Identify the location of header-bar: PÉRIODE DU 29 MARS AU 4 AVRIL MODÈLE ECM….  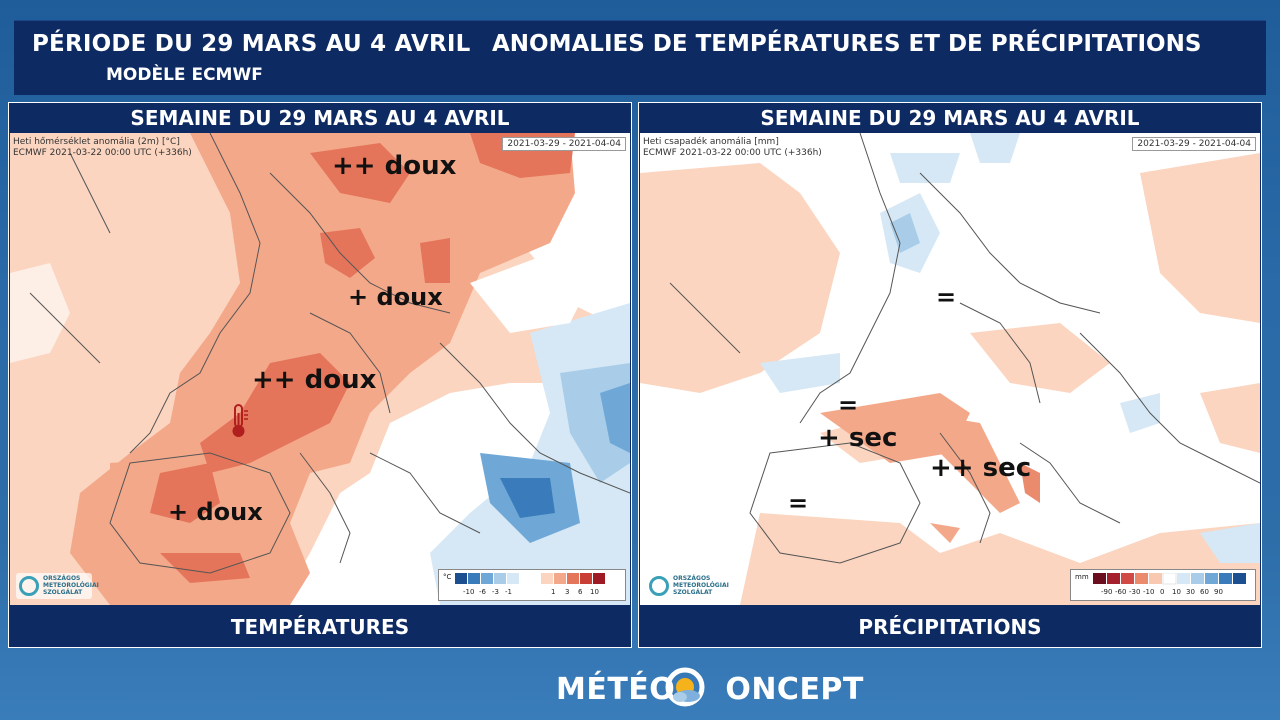
(640, 57).